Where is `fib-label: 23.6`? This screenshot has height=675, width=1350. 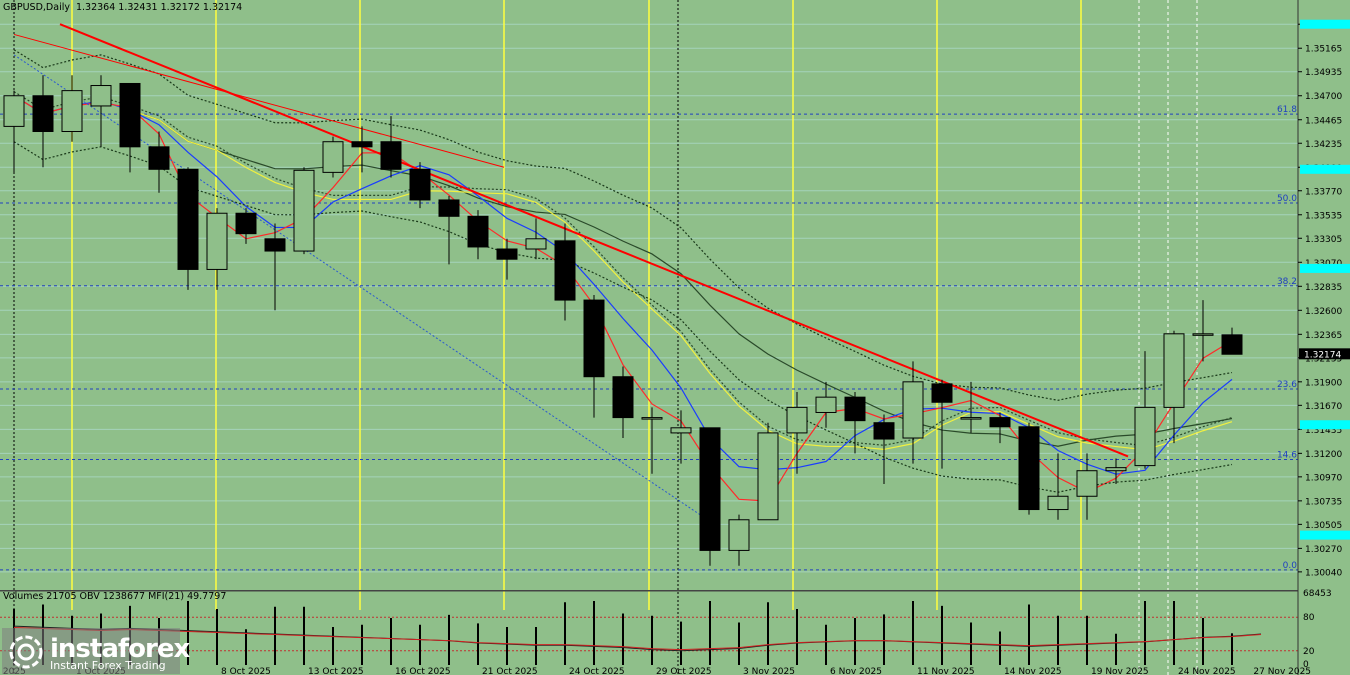 fib-label: 23.6 is located at coordinates (1287, 385).